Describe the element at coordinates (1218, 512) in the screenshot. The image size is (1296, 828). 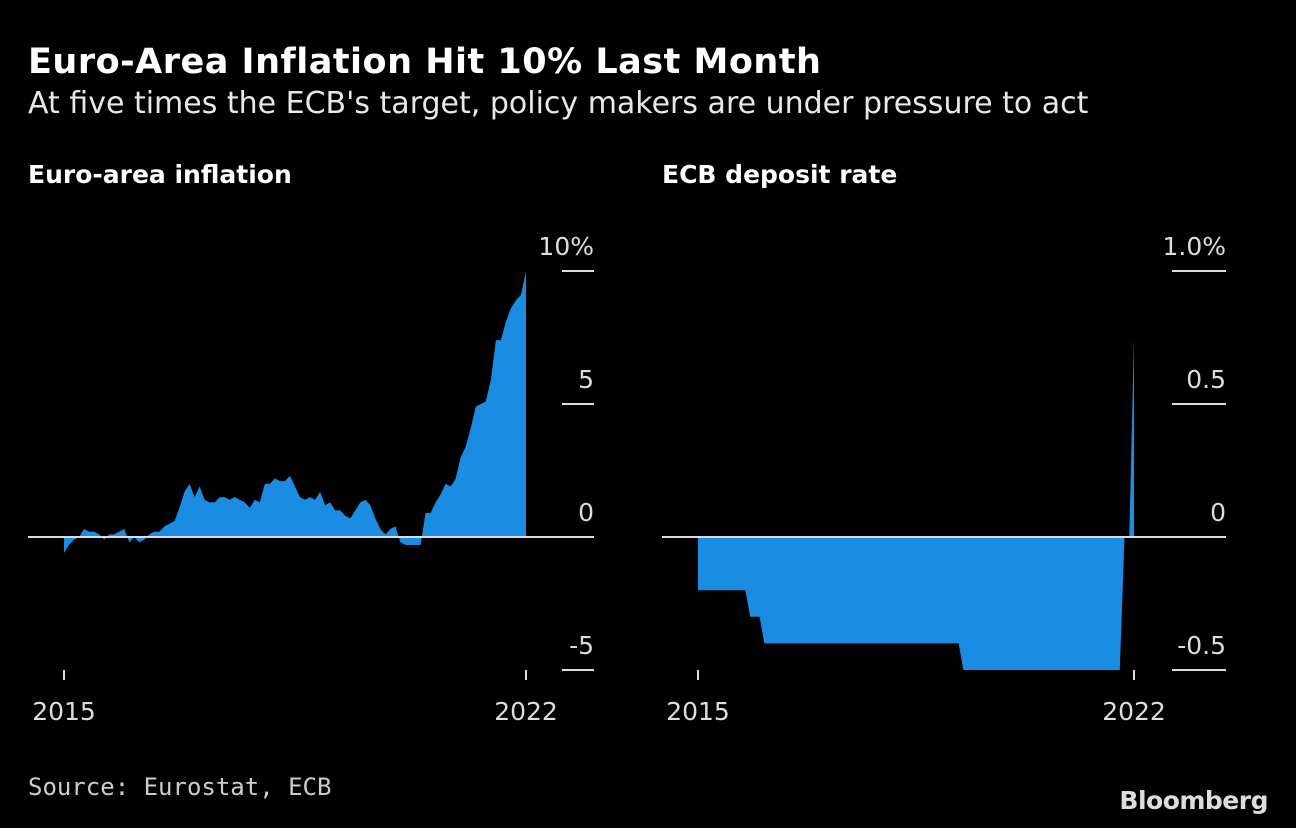
I see `y-tick-label-1: 0` at that location.